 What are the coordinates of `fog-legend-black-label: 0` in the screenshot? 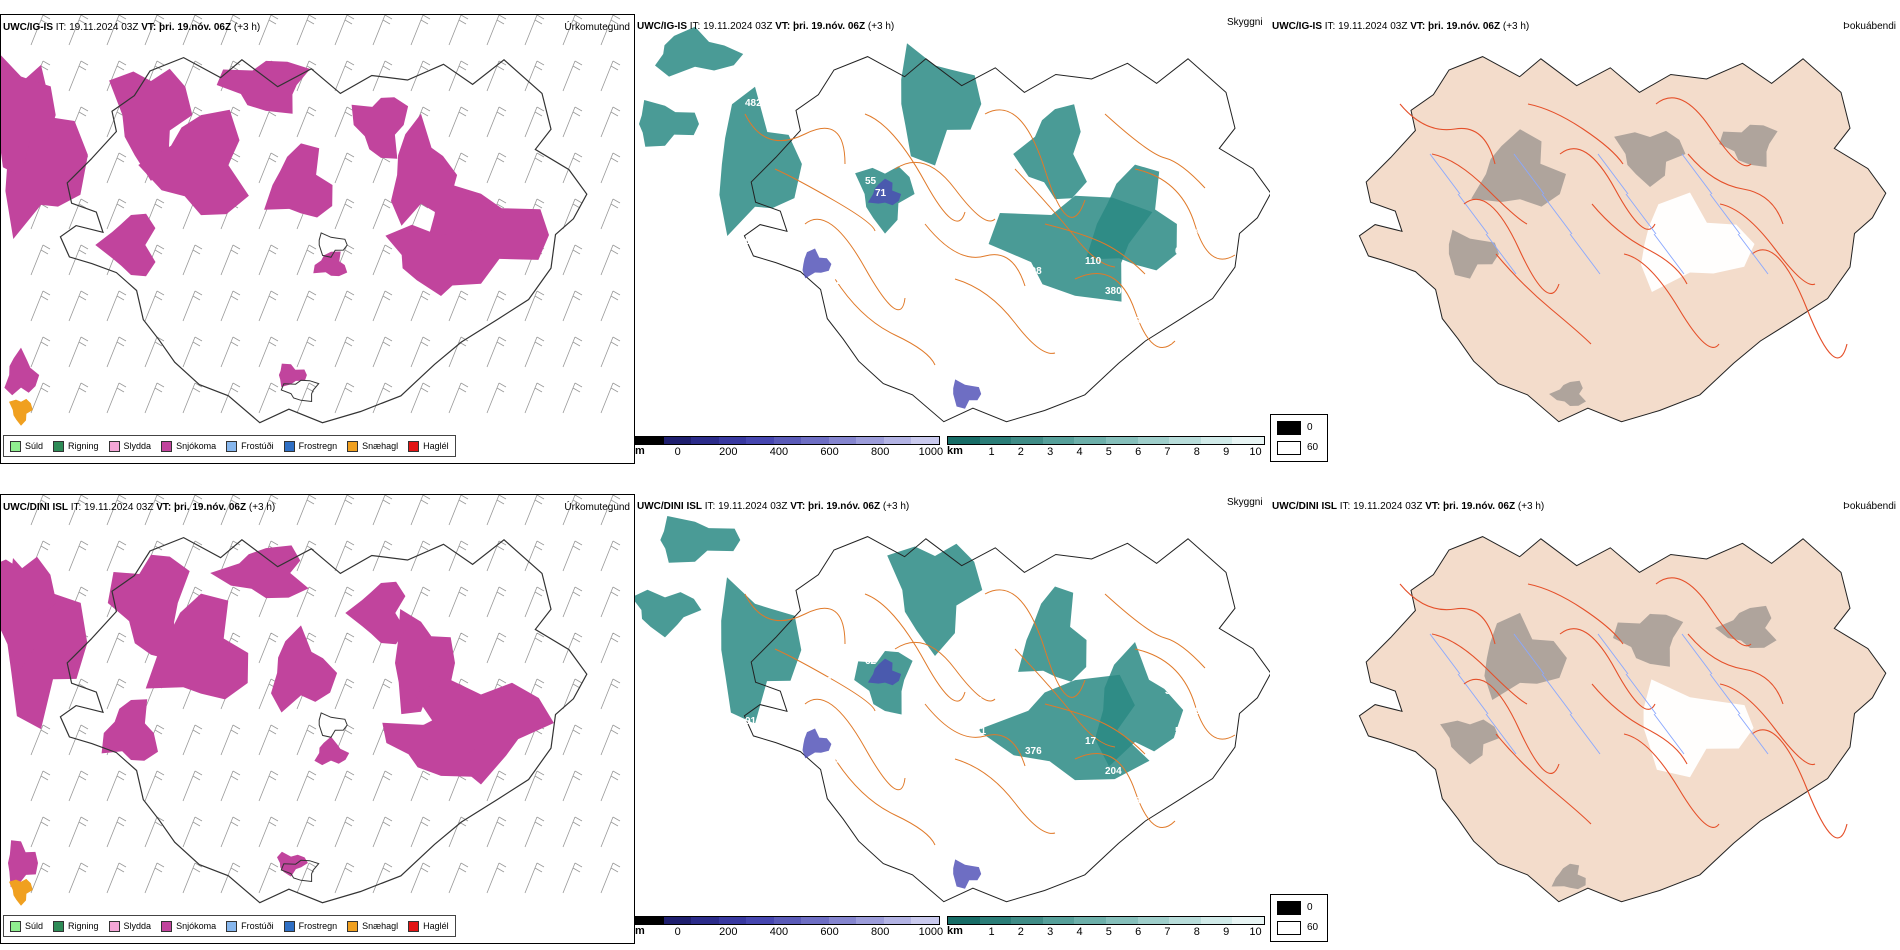 It's located at (1310, 907).